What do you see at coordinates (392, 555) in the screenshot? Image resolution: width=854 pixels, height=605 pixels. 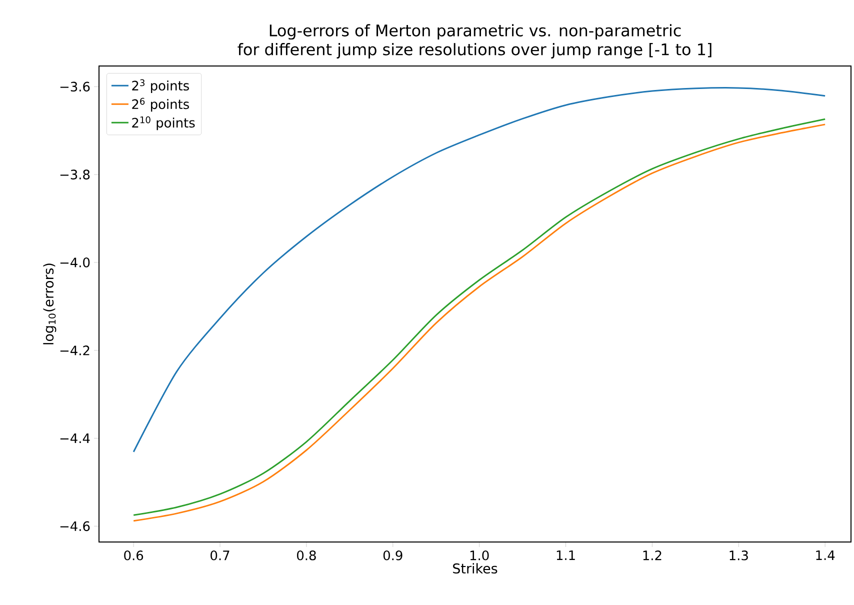 I see `x-tick-label: 0.9` at bounding box center [392, 555].